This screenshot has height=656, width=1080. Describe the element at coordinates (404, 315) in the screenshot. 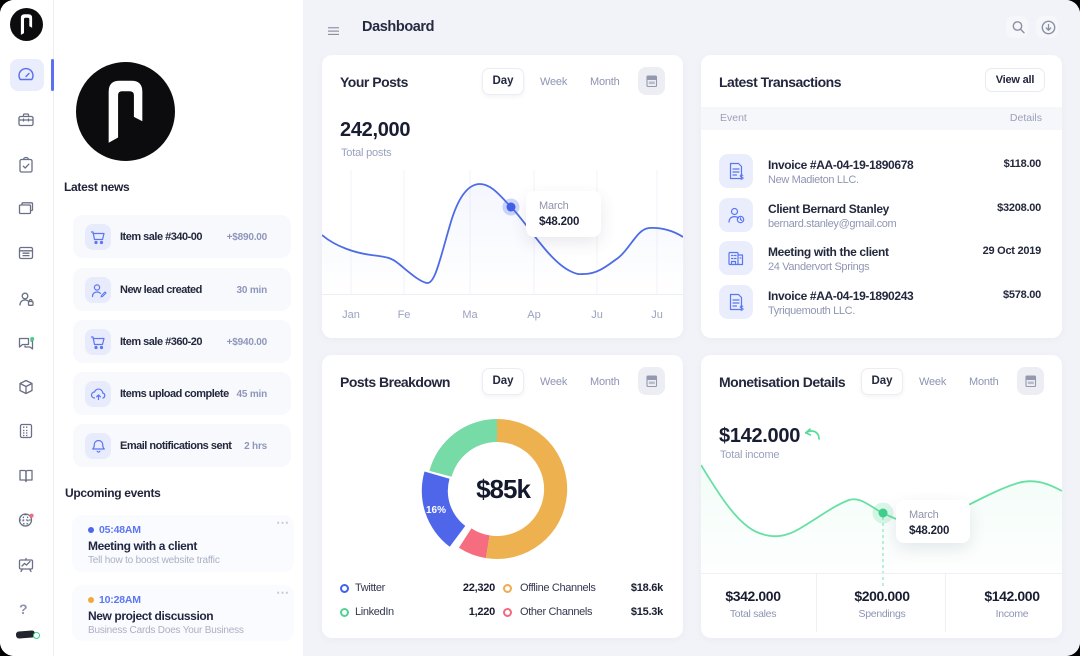

I see `svg-text: Fe` at that location.